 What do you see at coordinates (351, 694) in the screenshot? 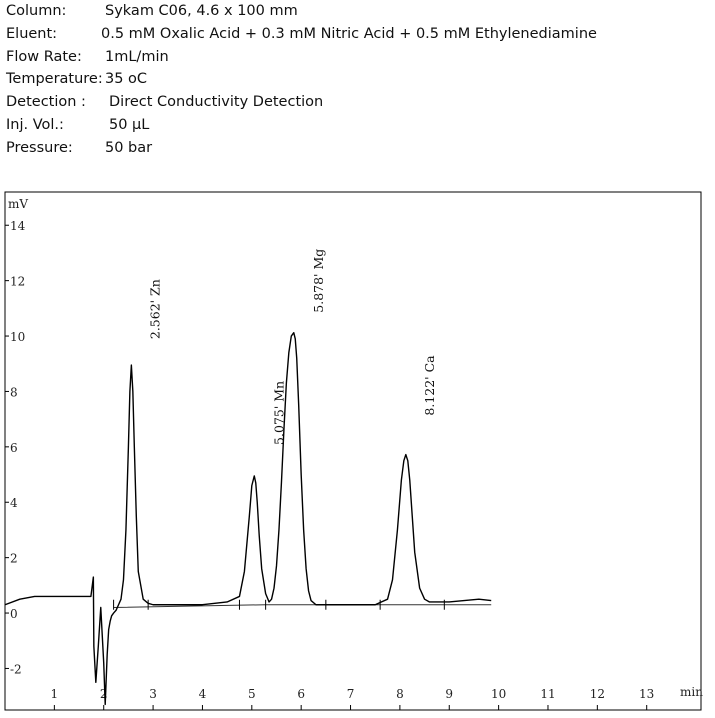
I see `x-tick-label: 7` at bounding box center [351, 694].